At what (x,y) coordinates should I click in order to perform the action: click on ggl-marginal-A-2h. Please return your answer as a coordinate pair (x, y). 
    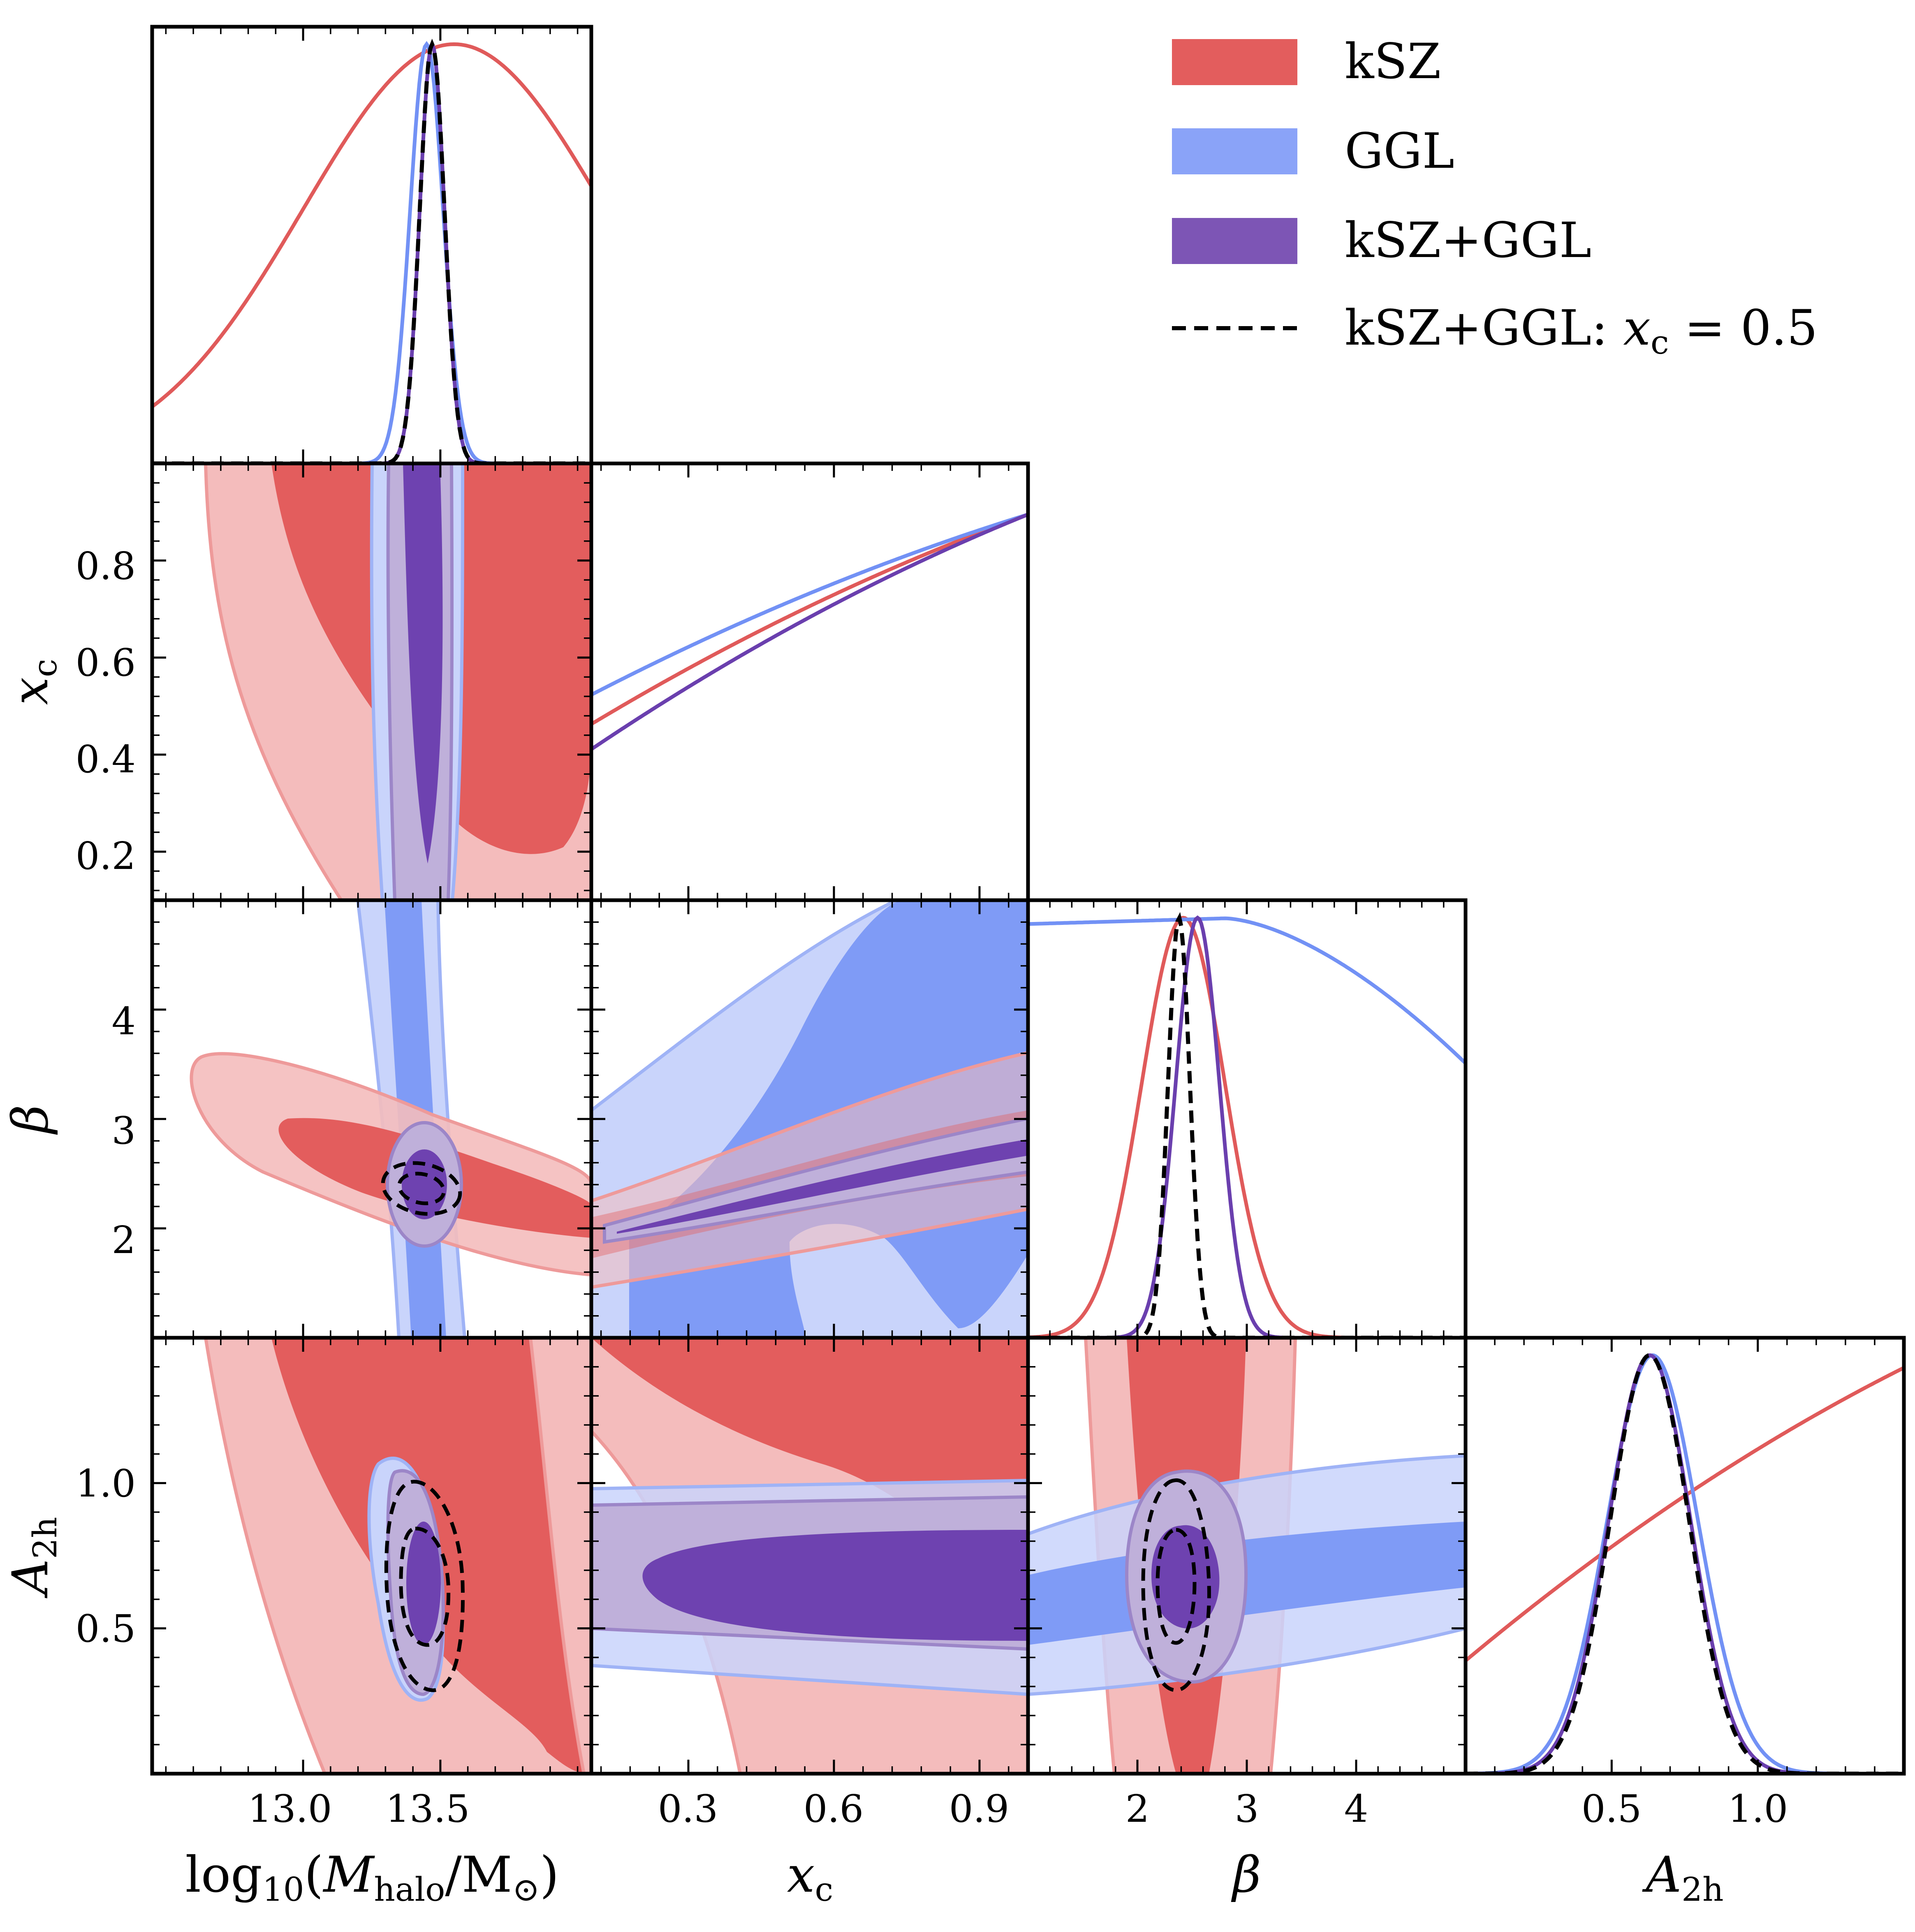
    Looking at the image, I should click on (1685, 1564).